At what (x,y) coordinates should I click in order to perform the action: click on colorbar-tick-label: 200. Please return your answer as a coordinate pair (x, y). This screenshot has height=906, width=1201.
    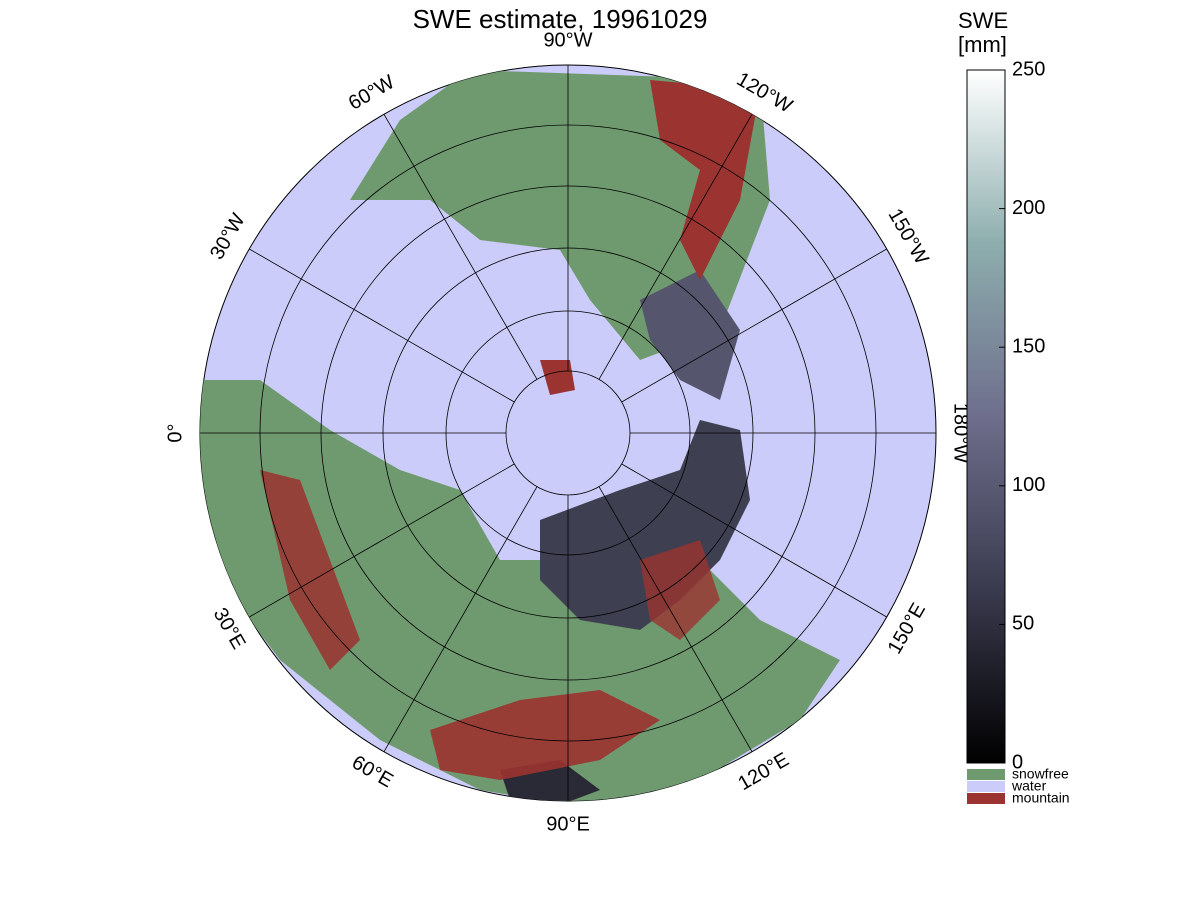
    Looking at the image, I should click on (1028, 208).